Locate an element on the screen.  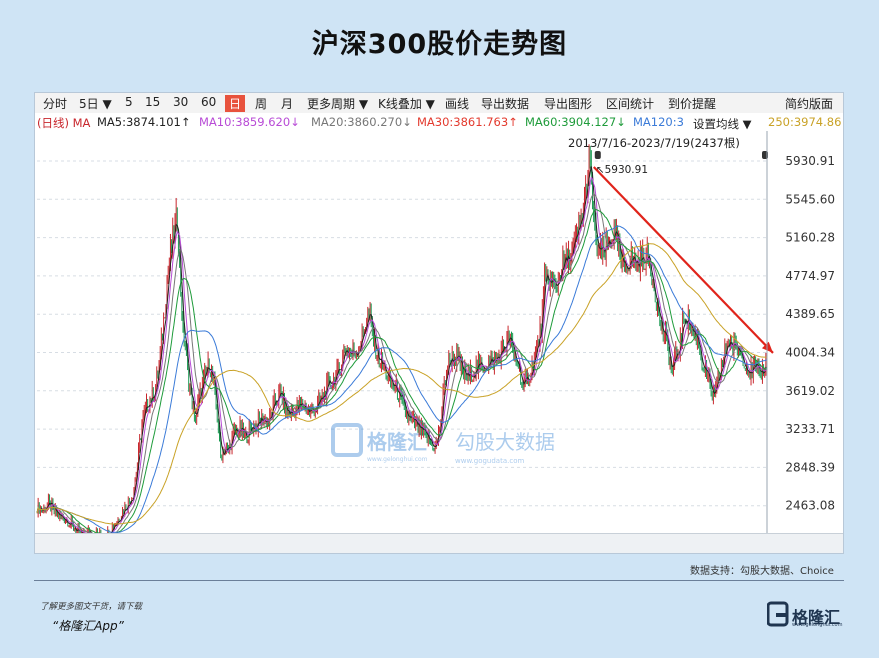
brand-logo-icon is located at coordinates (778, 614).